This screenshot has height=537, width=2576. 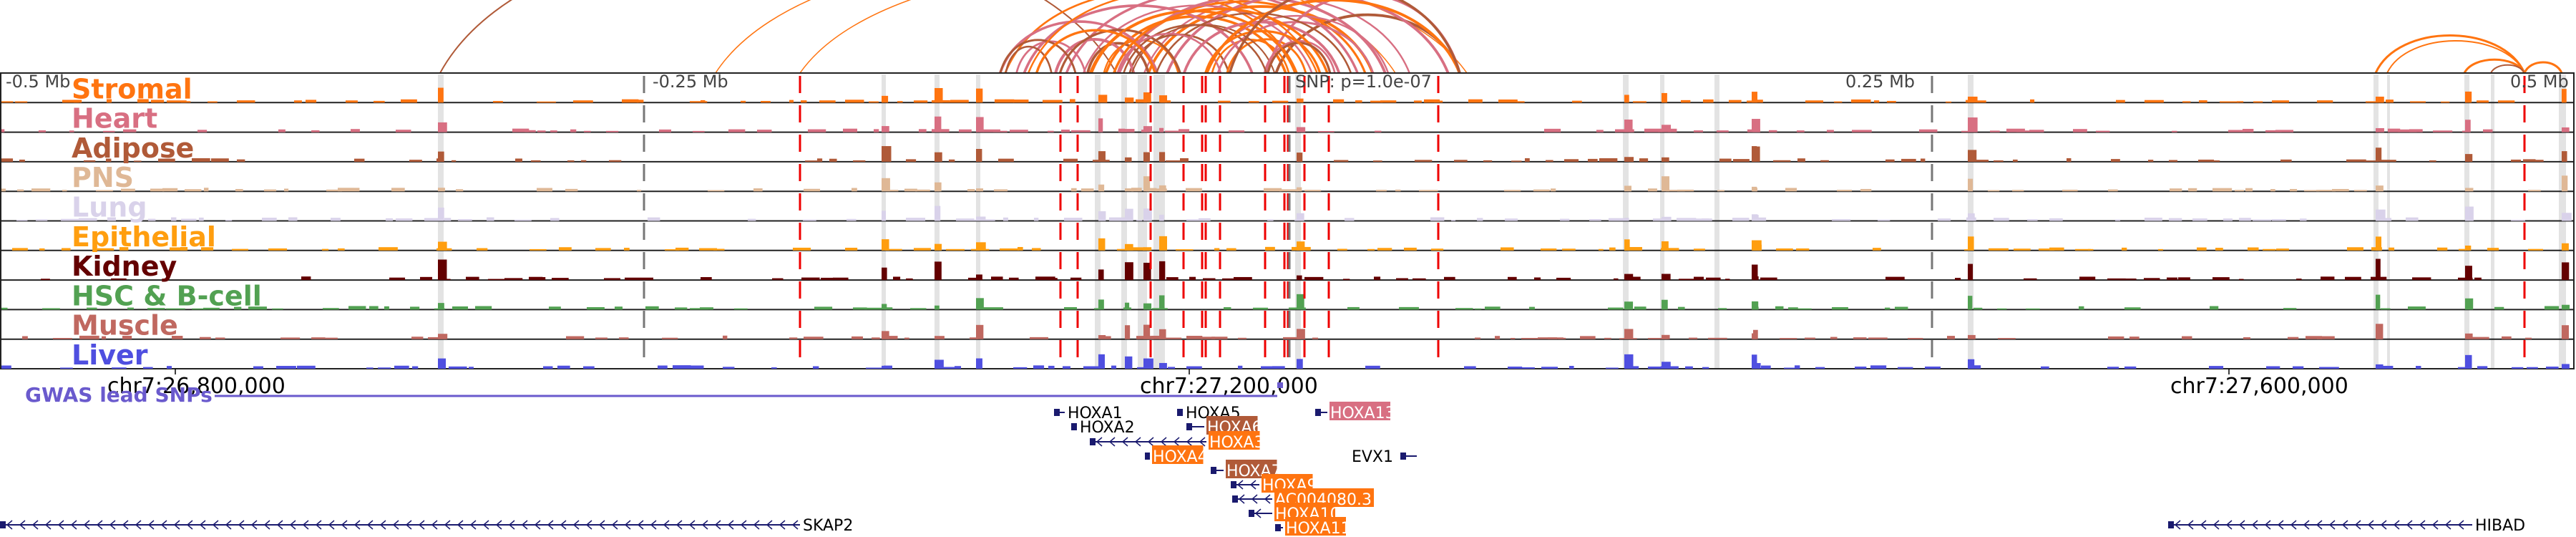 I want to click on gene-hoxa3: HOXA3, so click(x=1177, y=441).